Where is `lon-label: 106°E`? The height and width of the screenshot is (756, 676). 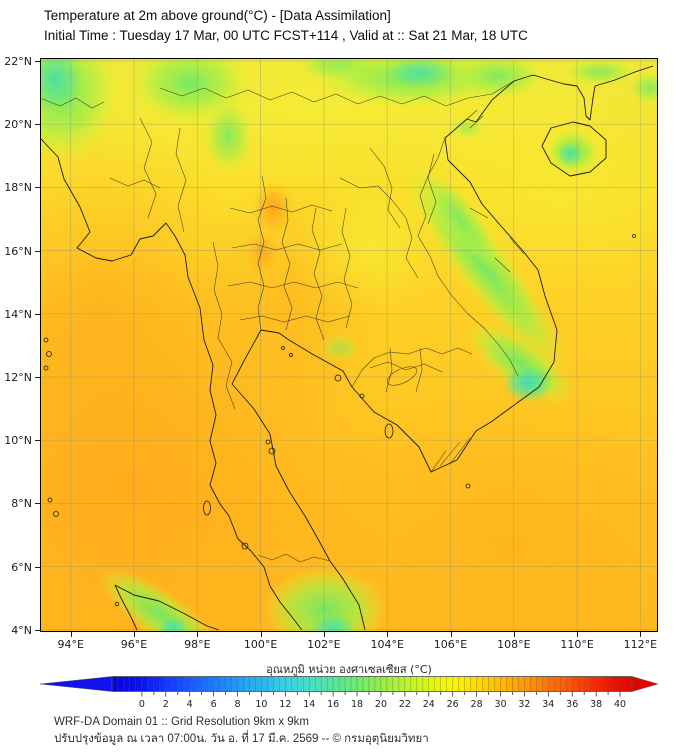 lon-label: 106°E is located at coordinates (450, 644).